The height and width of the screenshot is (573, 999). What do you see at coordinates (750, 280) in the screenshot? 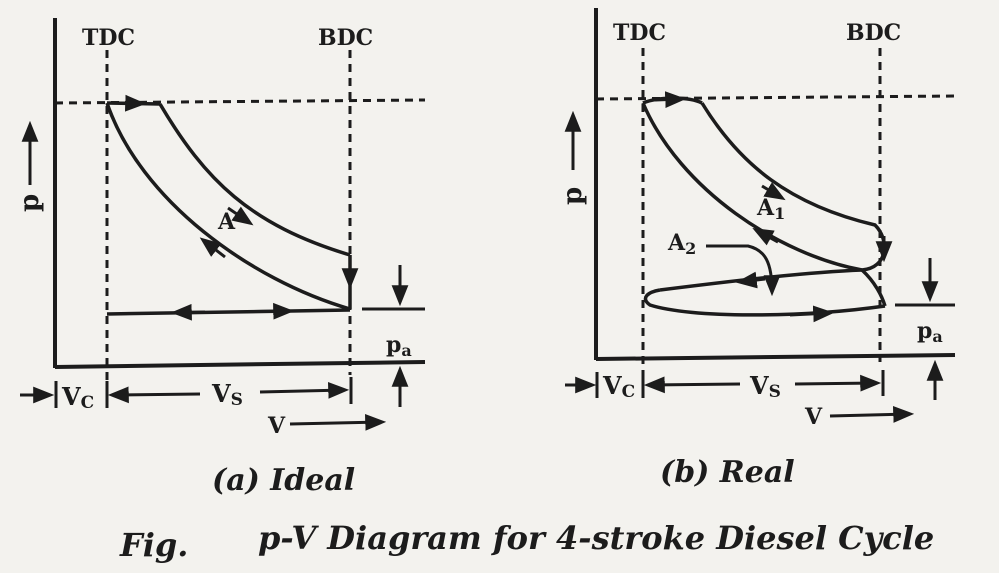
I see `arrow-exhaust-stroke-b` at bounding box center [750, 280].